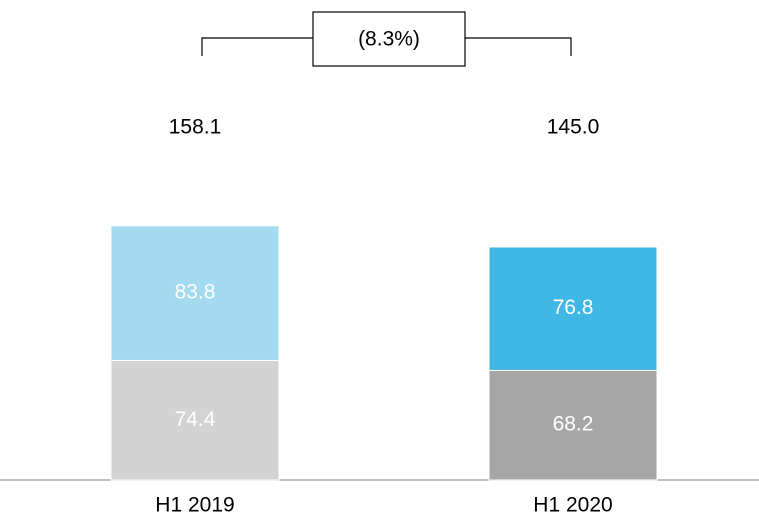 This screenshot has width=759, height=525. I want to click on x-tick-label: H1 2019, so click(194, 505).